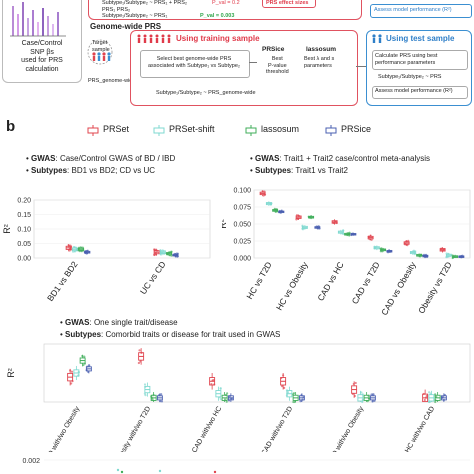 The height and width of the screenshot is (474, 474). Describe the element at coordinates (218, 38) in the screenshot. I see `using-training-title: Using training sample` at that location.